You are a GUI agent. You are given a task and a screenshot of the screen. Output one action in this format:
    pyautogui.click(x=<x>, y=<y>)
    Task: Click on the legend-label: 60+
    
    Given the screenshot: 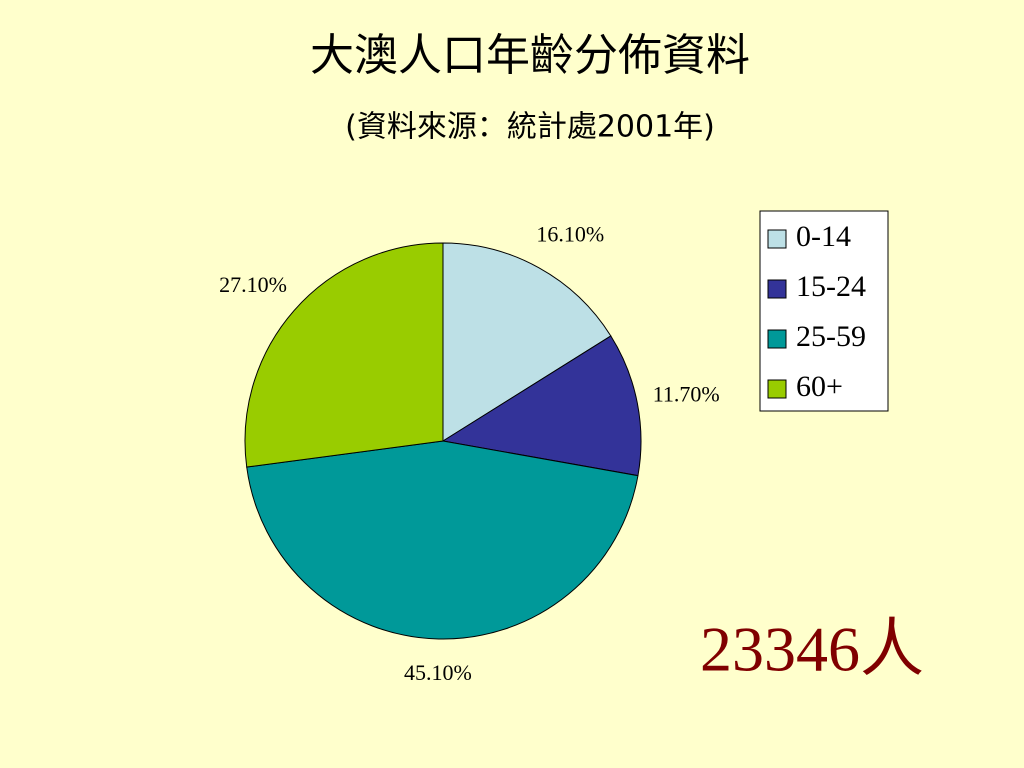 What is the action you would take?
    pyautogui.click(x=819, y=386)
    